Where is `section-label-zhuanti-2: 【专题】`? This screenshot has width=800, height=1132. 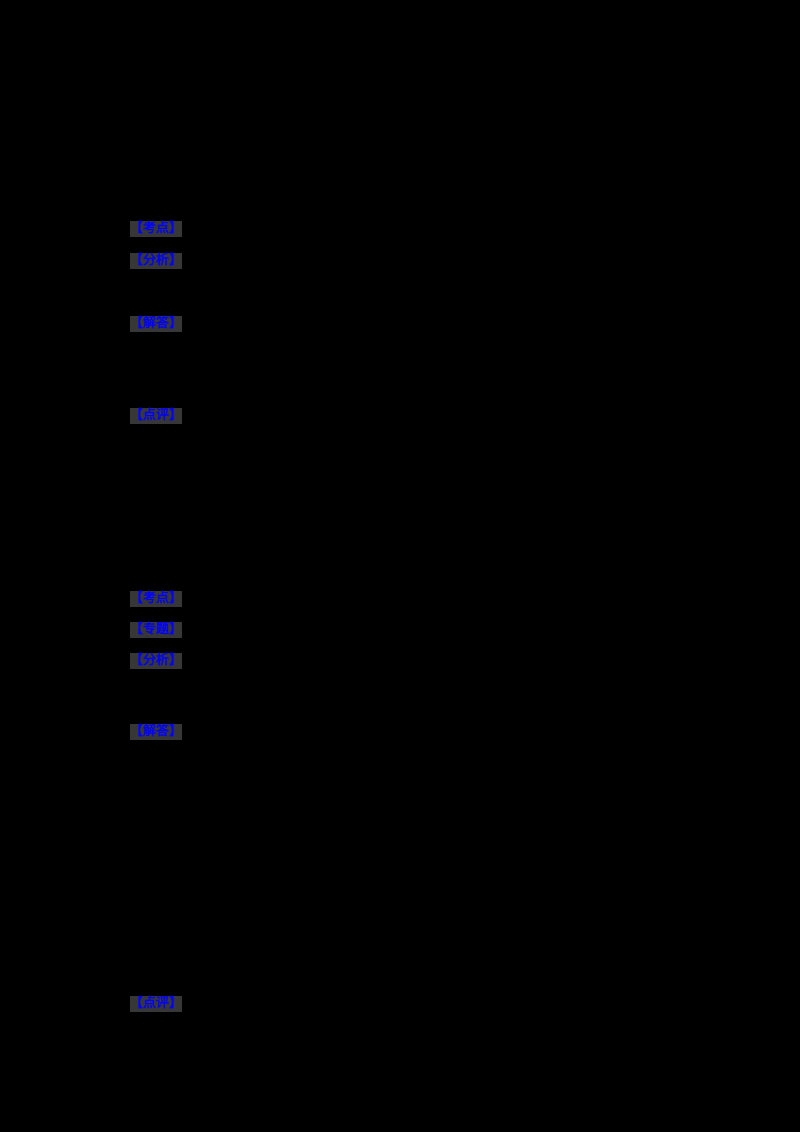 section-label-zhuanti-2: 【专题】 is located at coordinates (156, 630).